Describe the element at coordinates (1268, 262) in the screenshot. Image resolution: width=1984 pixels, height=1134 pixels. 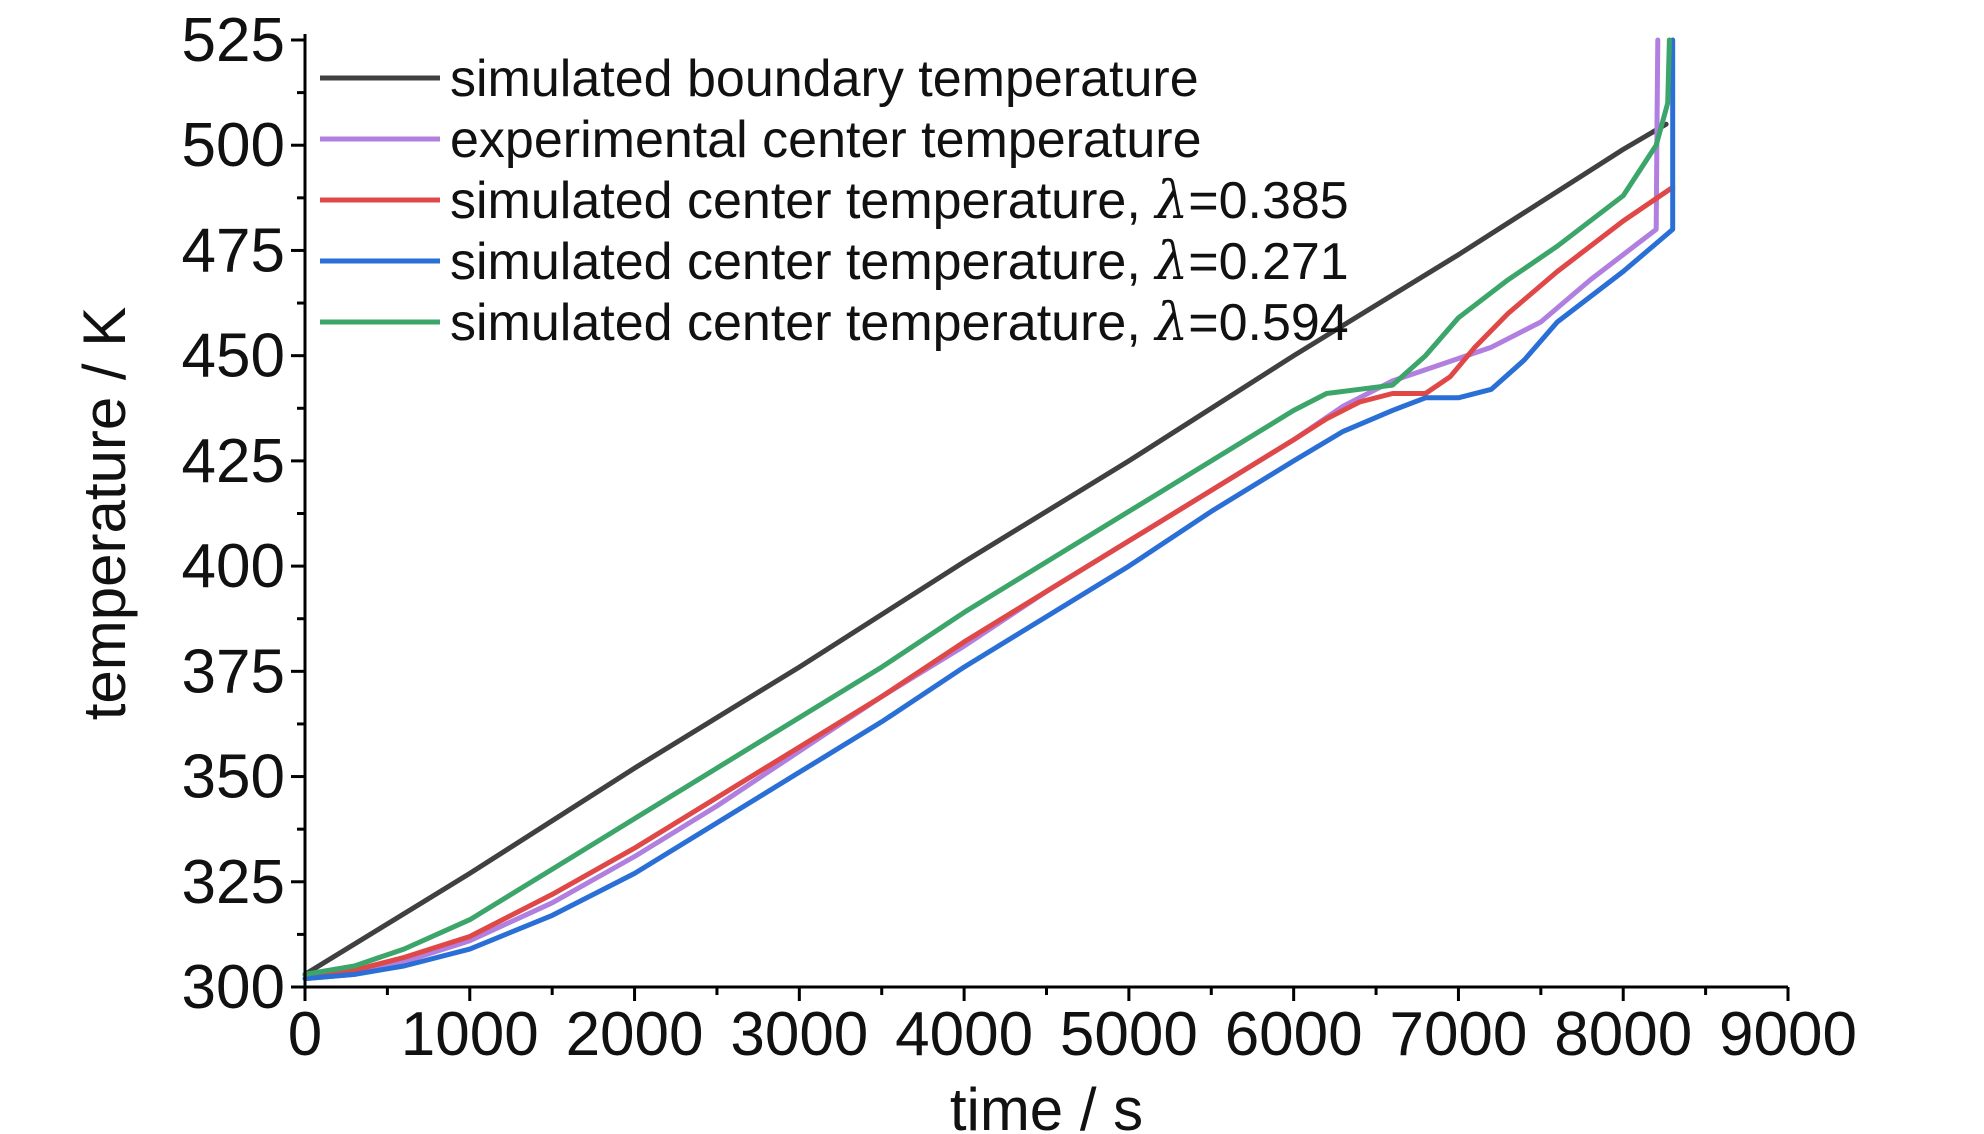
I see `legend-lambda-value: =0.271` at that location.